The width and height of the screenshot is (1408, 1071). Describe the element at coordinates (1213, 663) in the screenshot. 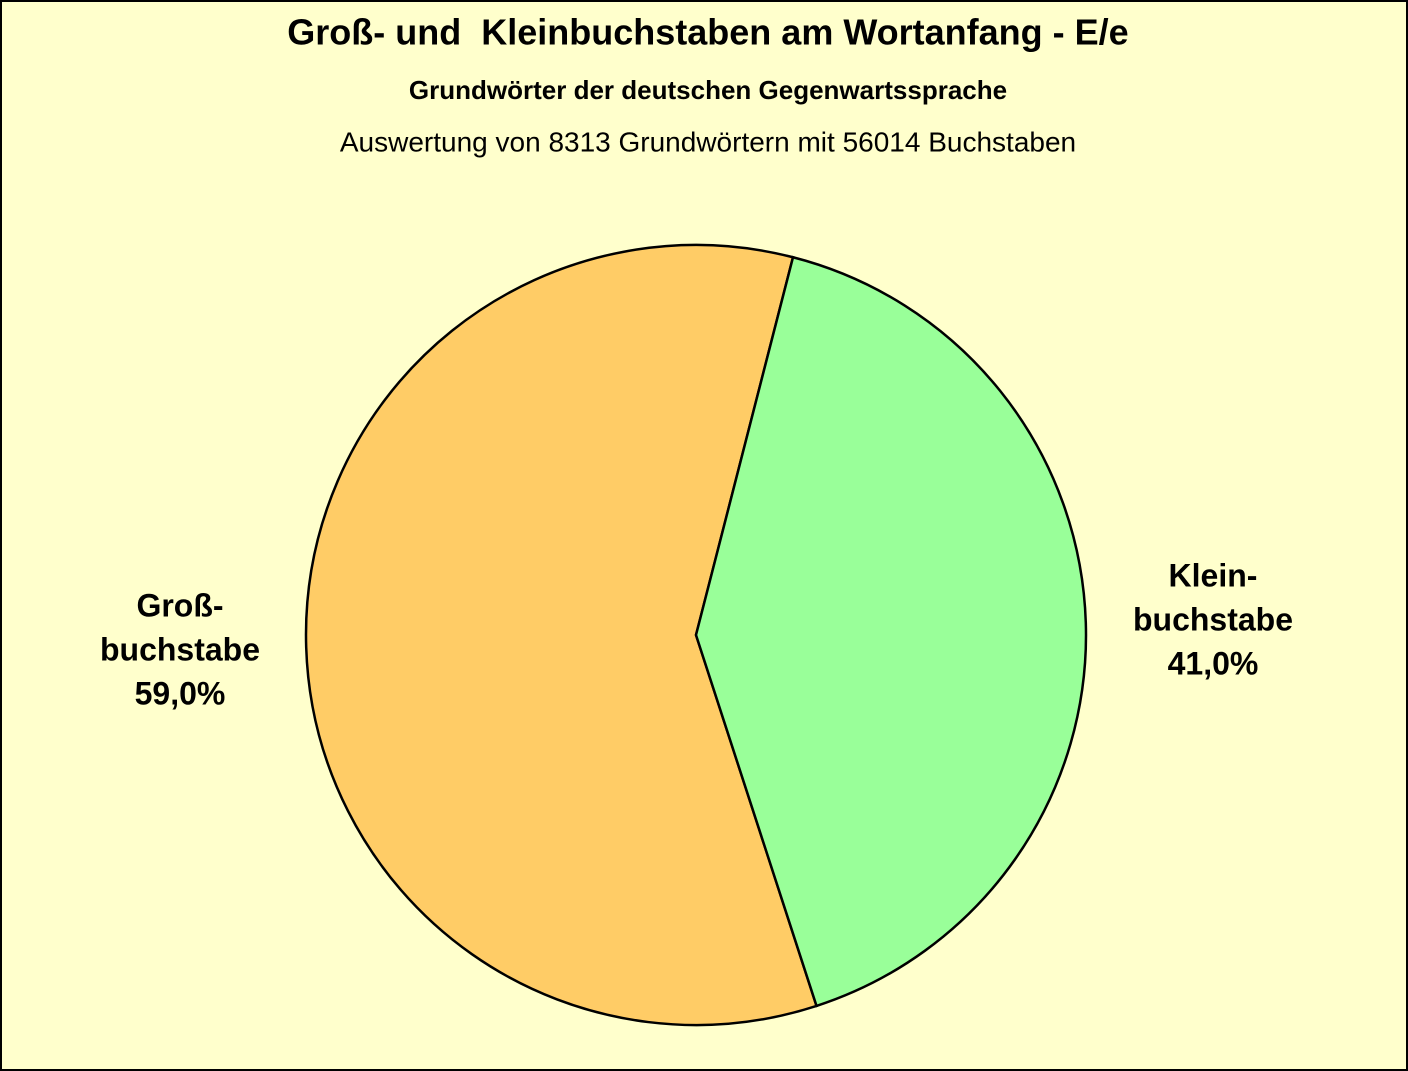

I see `value-label: 41,0%` at that location.